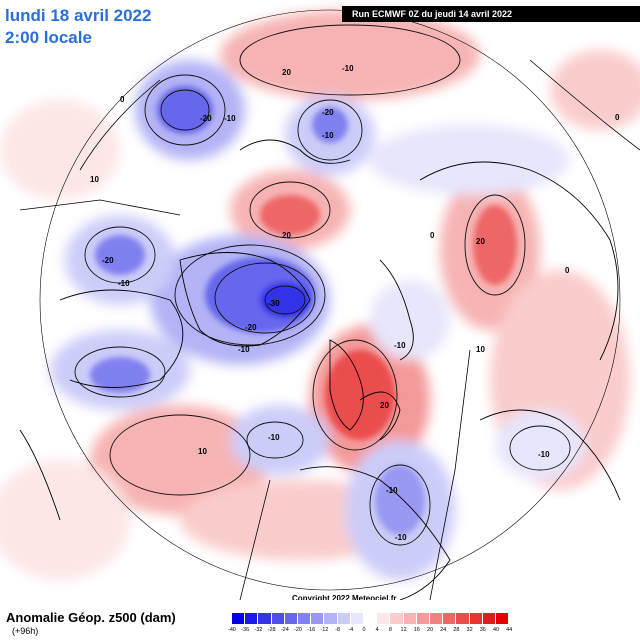 The width and height of the screenshot is (640, 640). What do you see at coordinates (298, 630) in the screenshot?
I see `legend-tick-label: -20` at bounding box center [298, 630].